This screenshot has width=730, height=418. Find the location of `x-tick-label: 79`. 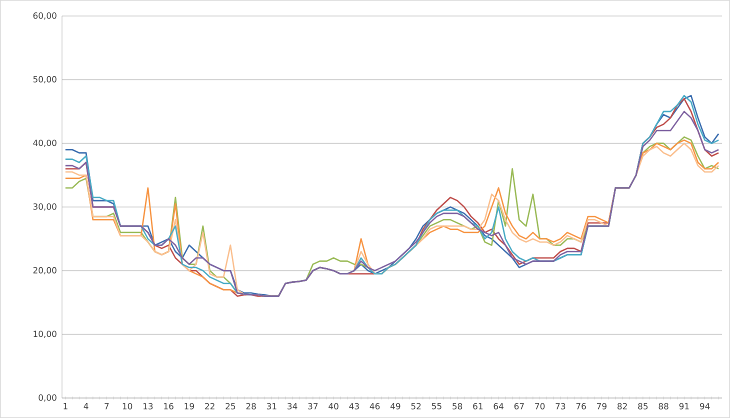

x-tick-label: 79 is located at coordinates (601, 406).